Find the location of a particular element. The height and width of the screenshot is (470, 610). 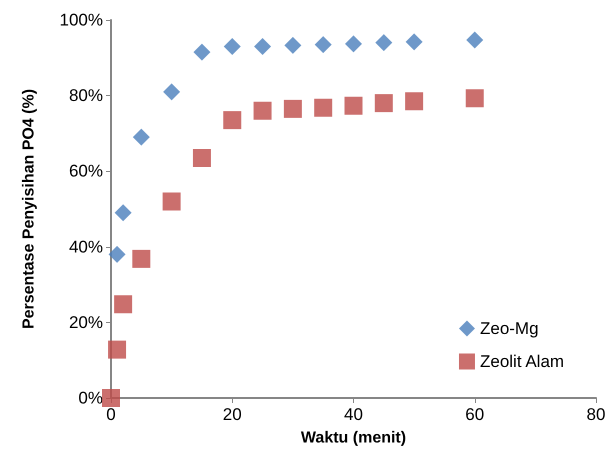

x-tick-label: 80 is located at coordinates (596, 414).